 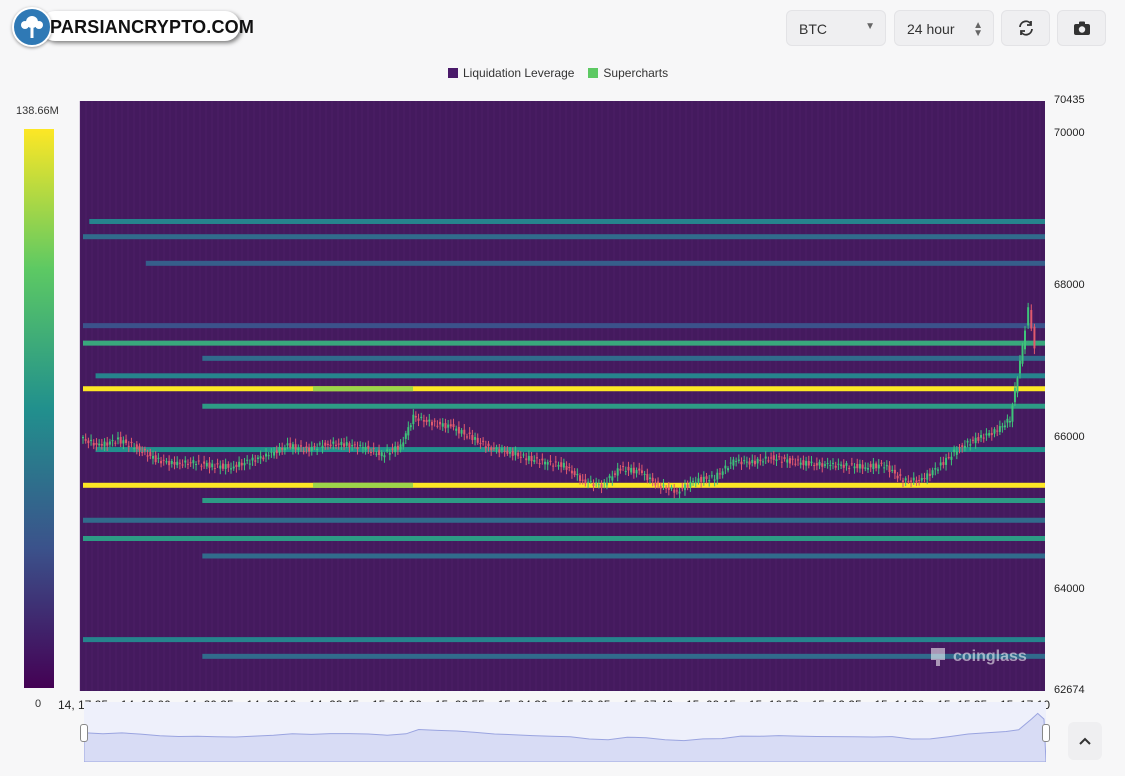 I want to click on legend-label: Liquidation Leverage, so click(x=519, y=73).